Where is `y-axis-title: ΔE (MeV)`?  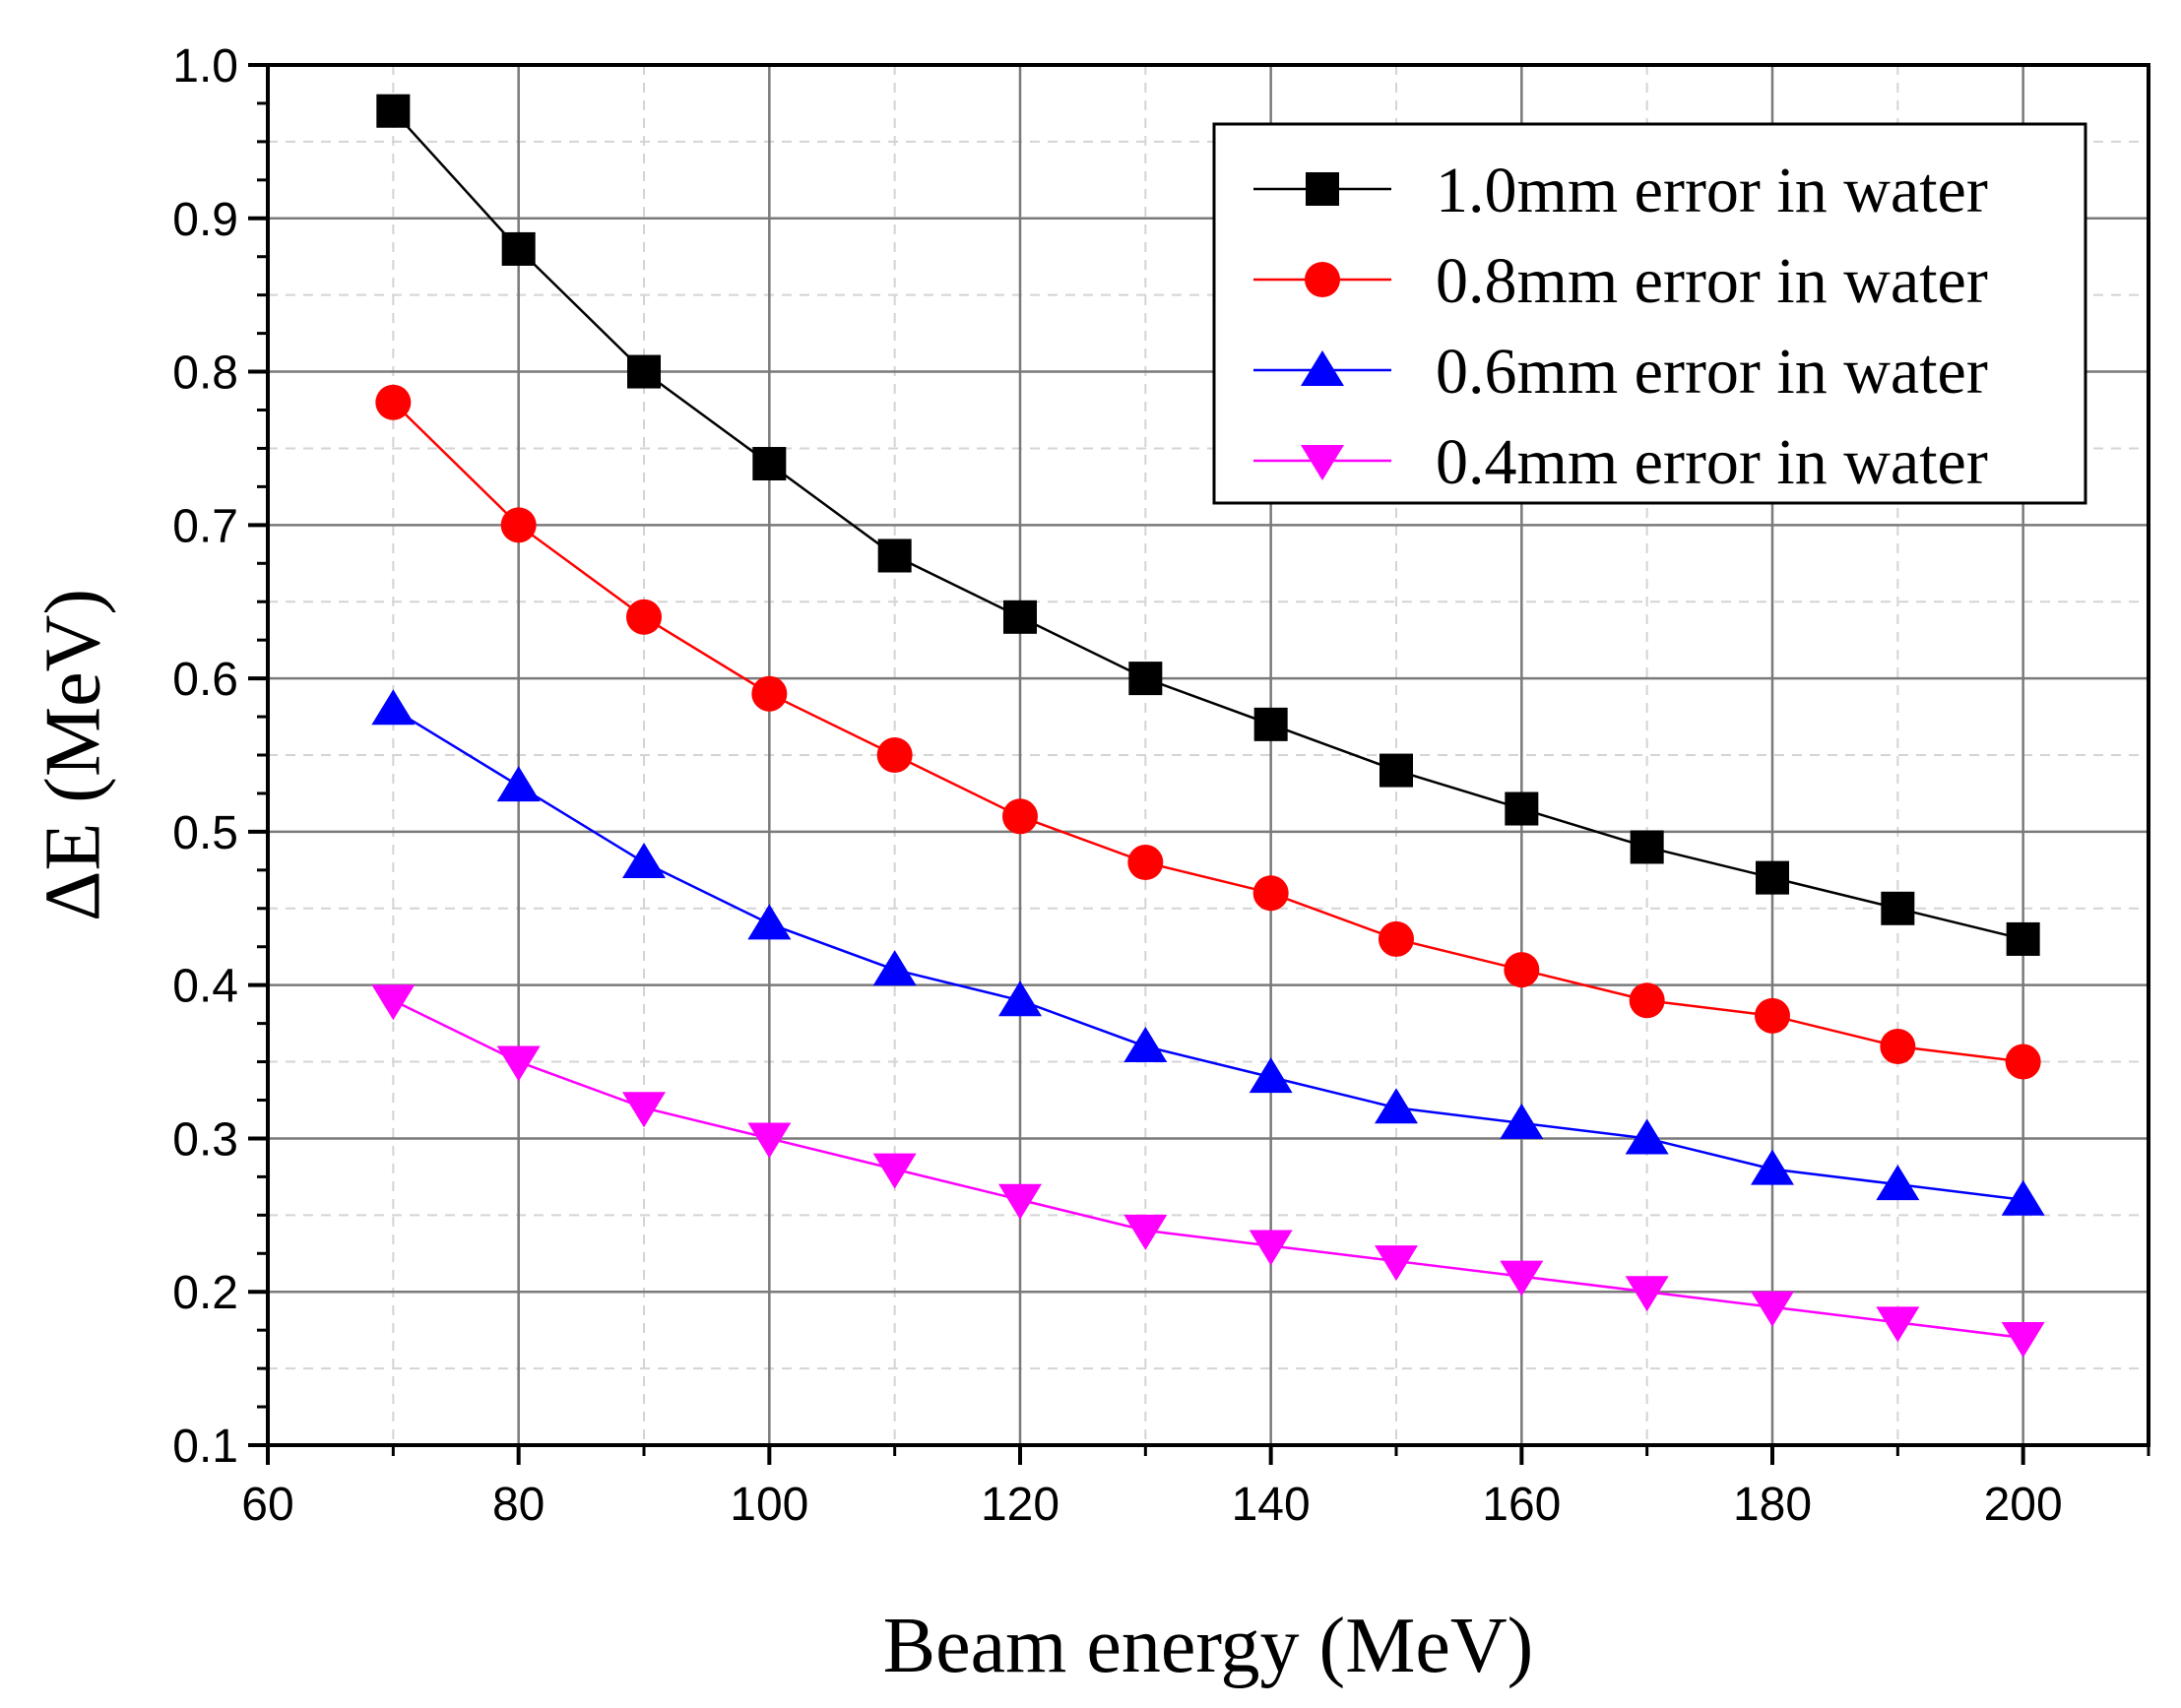 y-axis-title: ΔE (MeV) is located at coordinates (73, 755).